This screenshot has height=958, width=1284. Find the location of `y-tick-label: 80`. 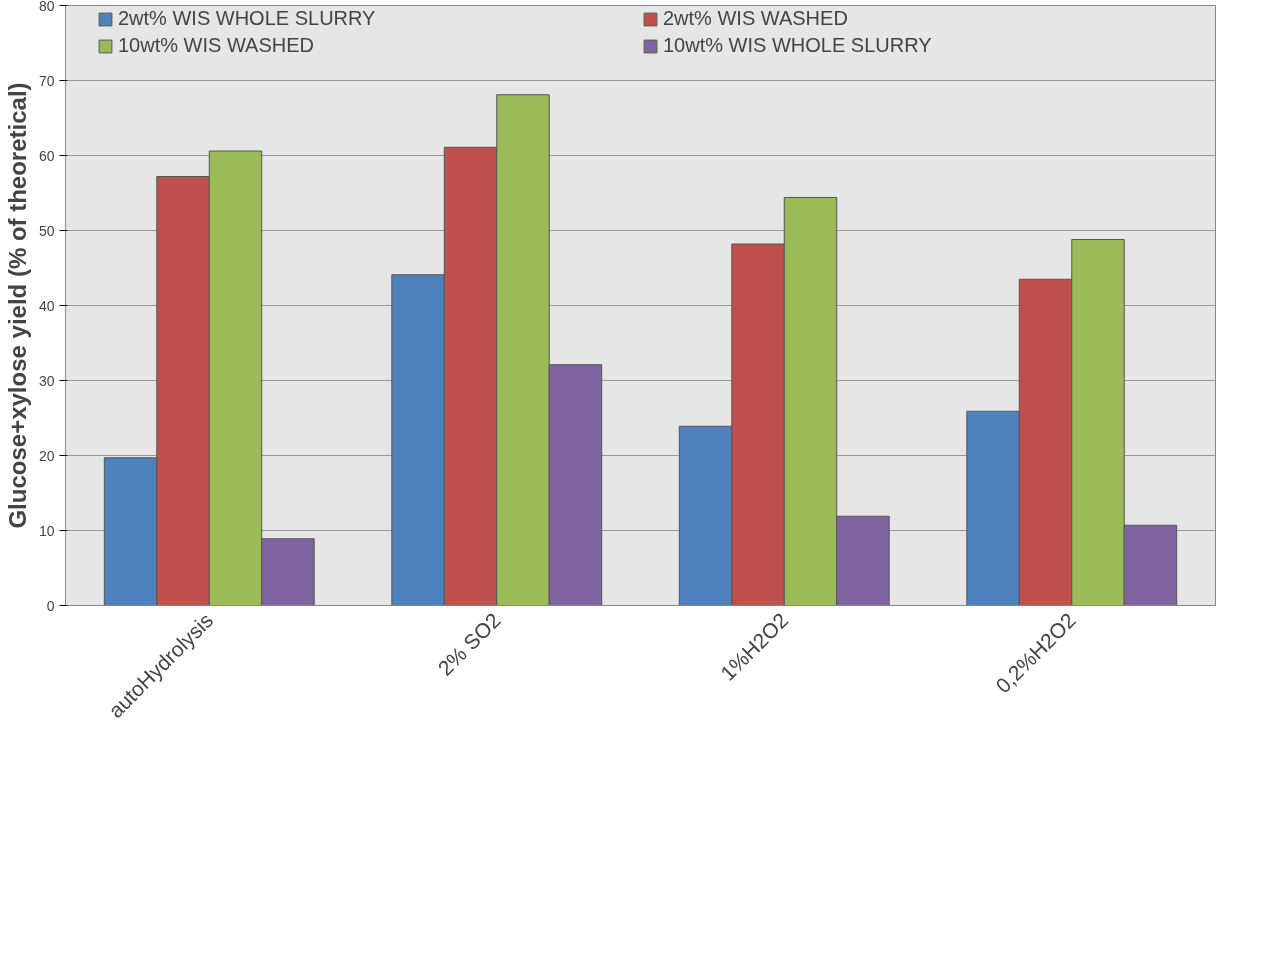

y-tick-label: 80 is located at coordinates (46, 7).